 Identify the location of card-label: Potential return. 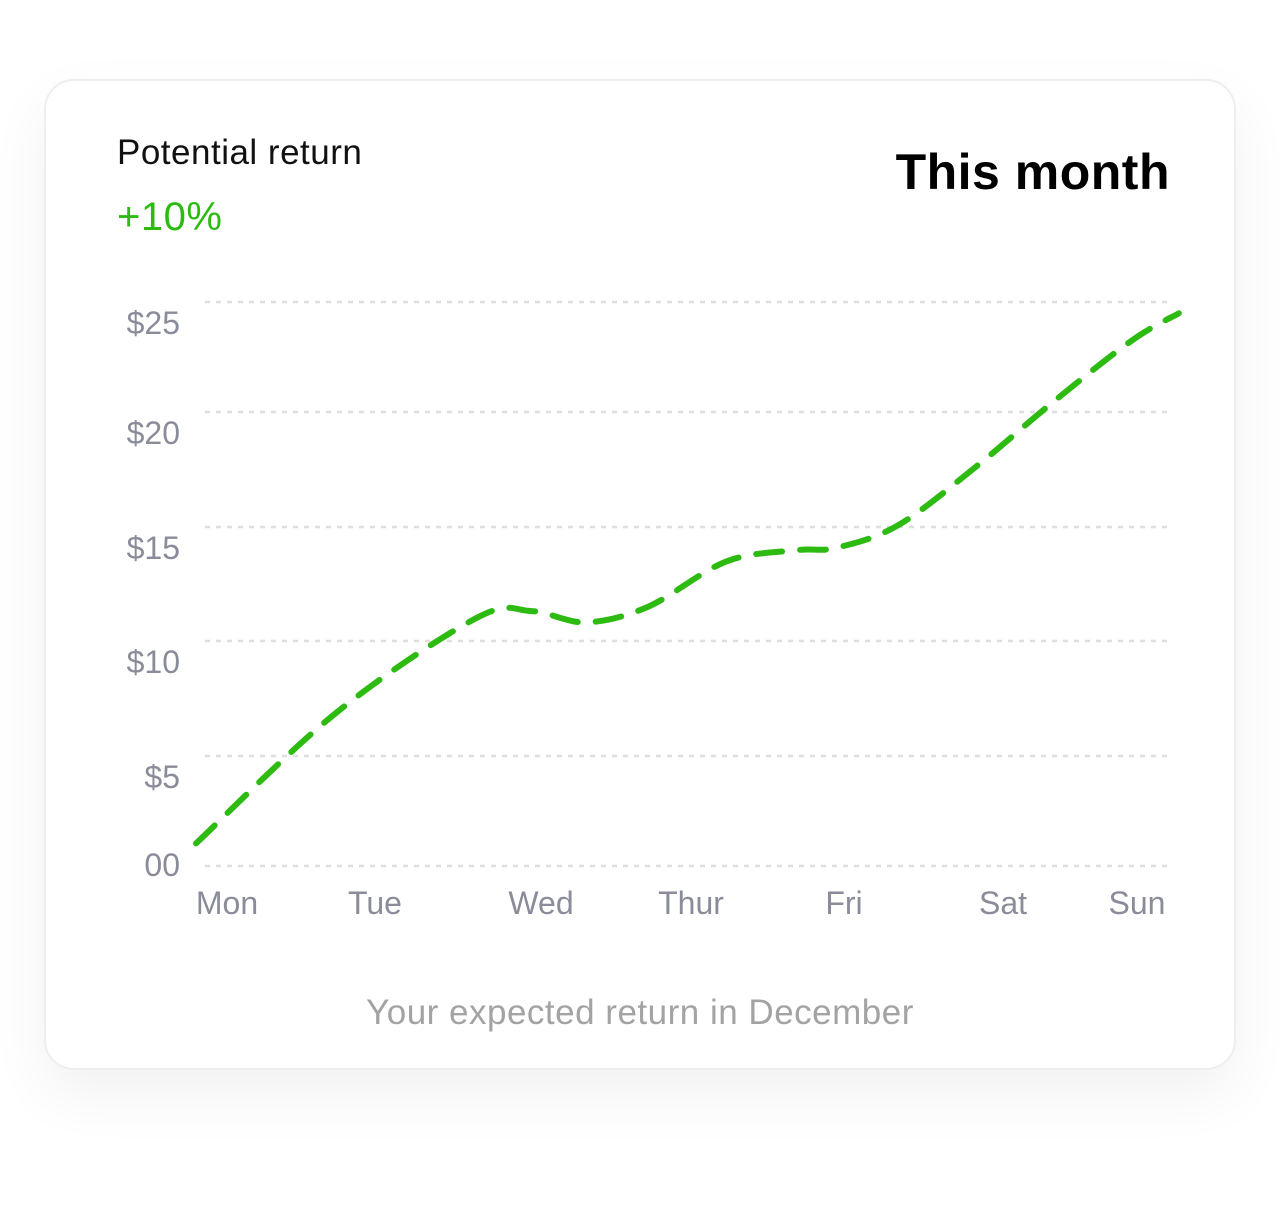
(240, 152).